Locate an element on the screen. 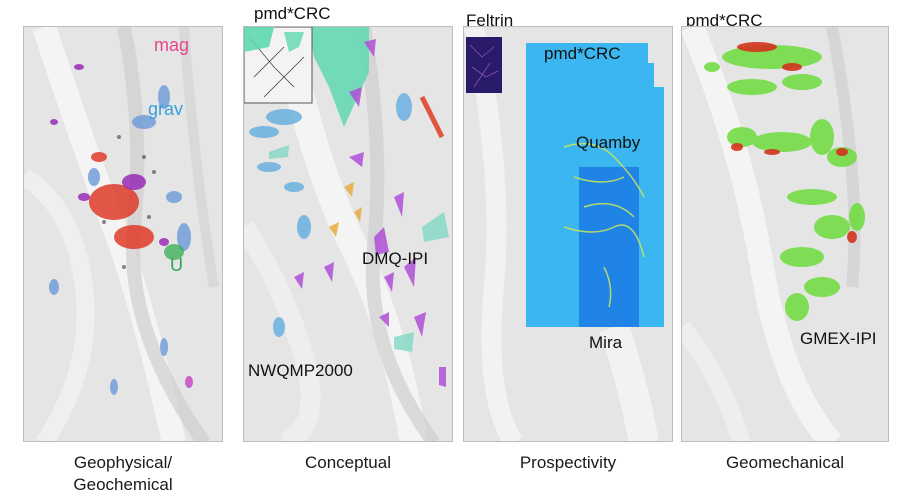 The height and width of the screenshot is (496, 897). caption-geophysical-line2: Geochemical is located at coordinates (123, 484).